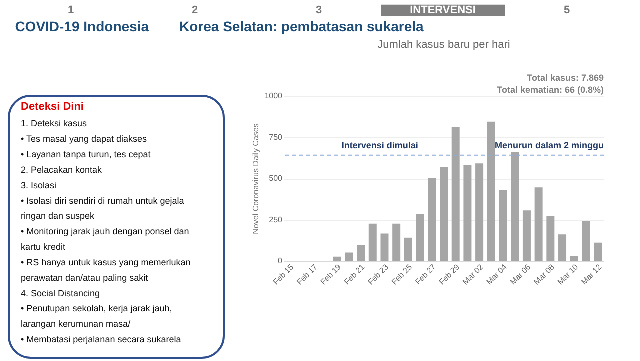 This screenshot has width=640, height=361. I want to click on x-tick-label: Mar 08, so click(544, 274).